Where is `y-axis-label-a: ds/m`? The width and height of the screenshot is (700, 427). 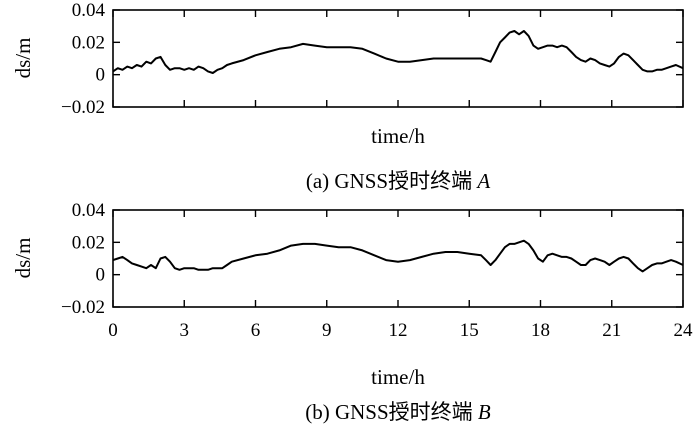 y-axis-label-a: ds/m is located at coordinates (23, 58).